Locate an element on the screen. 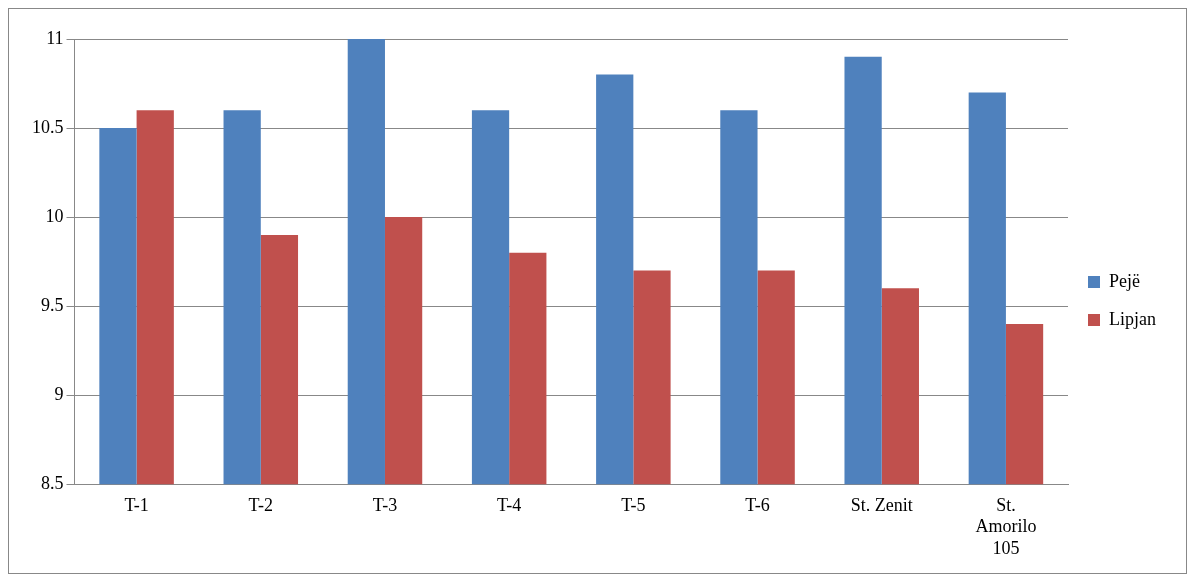 The width and height of the screenshot is (1195, 582). x-tick-label: T-6 is located at coordinates (757, 504).